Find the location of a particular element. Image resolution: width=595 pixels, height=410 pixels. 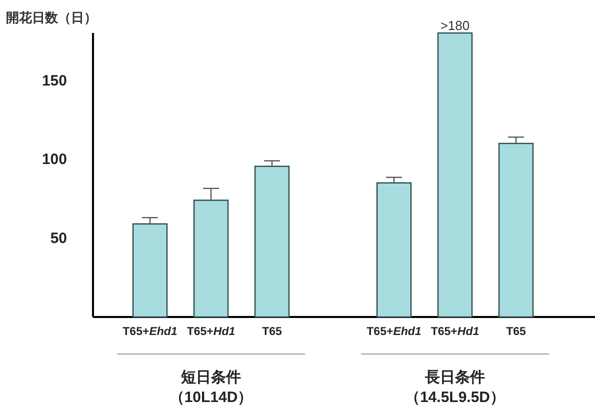

text: （10L14D） is located at coordinates (211, 397).